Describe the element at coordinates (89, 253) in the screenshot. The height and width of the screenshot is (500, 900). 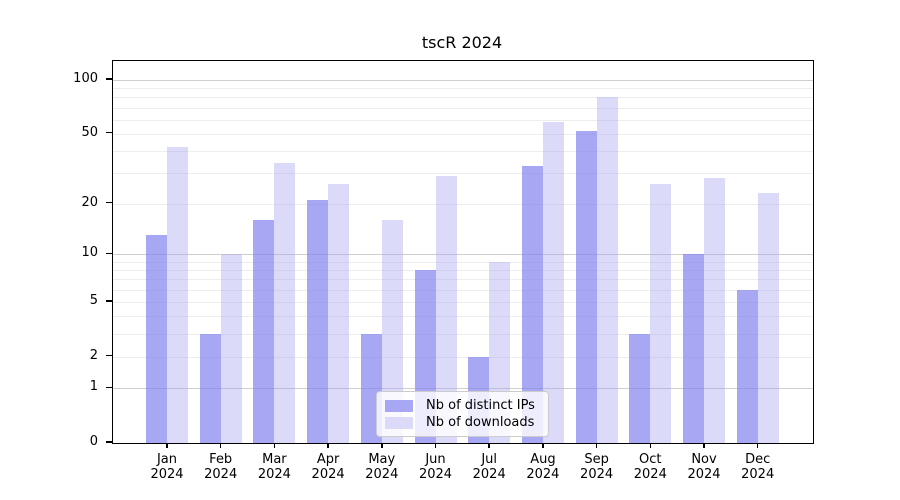
I see `y-tick-label: 10` at that location.